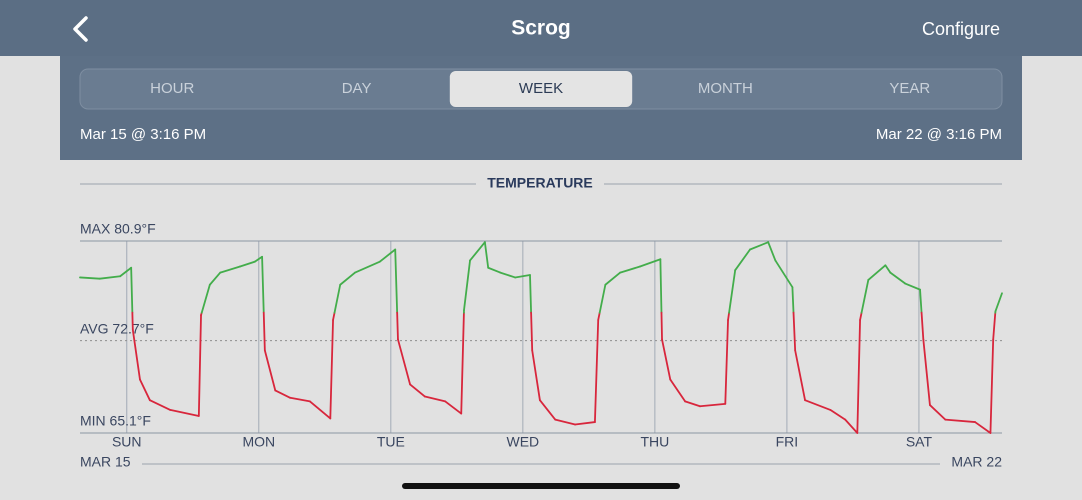 The image size is (1082, 500). I want to click on x-start-label: MAR 15, so click(105, 462).